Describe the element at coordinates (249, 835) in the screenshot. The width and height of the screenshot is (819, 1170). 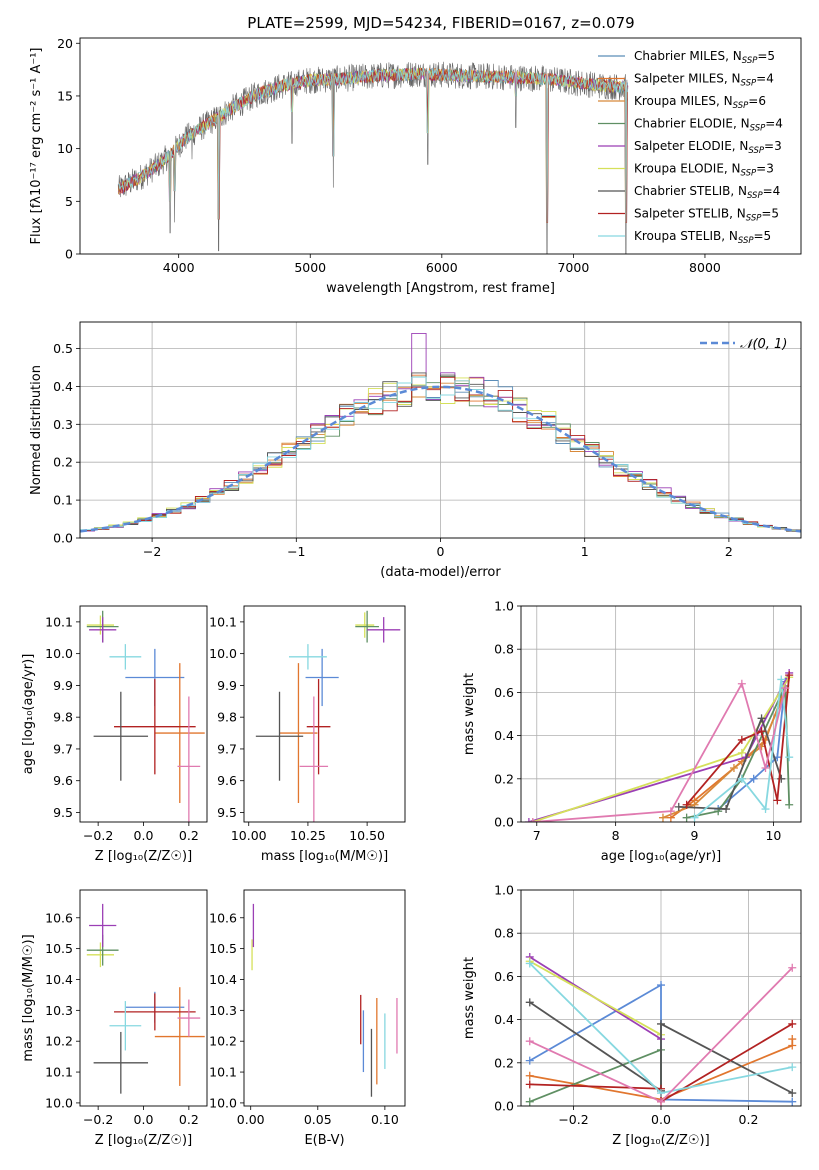
I see `x-tick-label: 10.00` at that location.